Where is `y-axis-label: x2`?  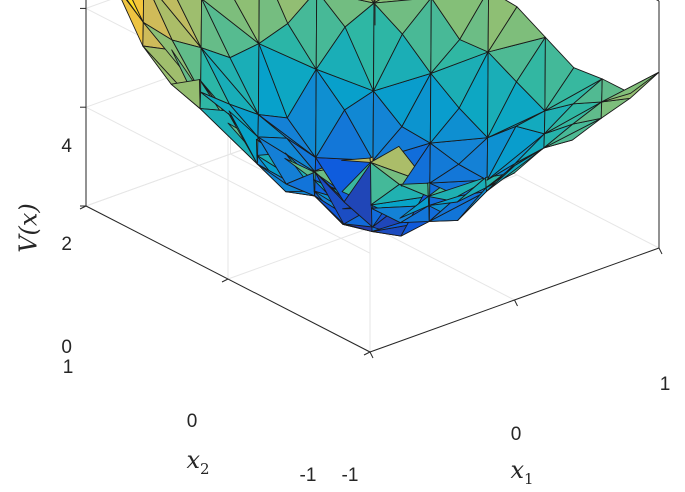 y-axis-label: x2 is located at coordinates (197, 462).